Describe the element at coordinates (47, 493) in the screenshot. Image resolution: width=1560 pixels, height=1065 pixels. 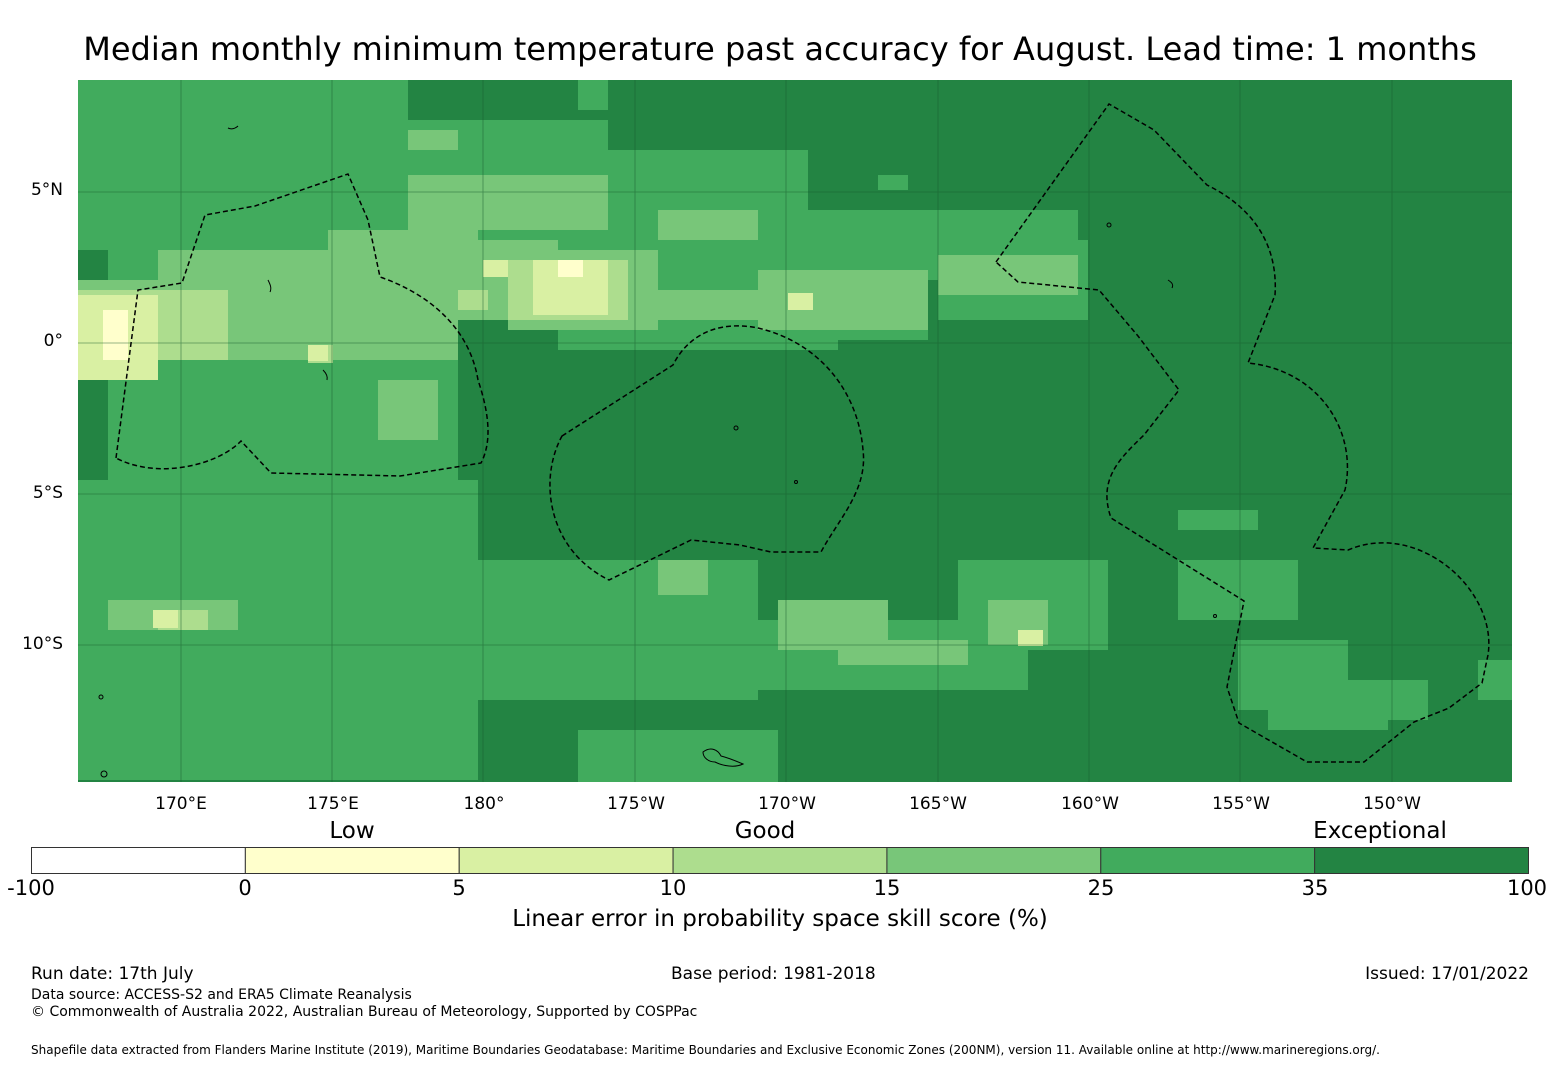
I see `lat-label-5s: 5°S` at that location.